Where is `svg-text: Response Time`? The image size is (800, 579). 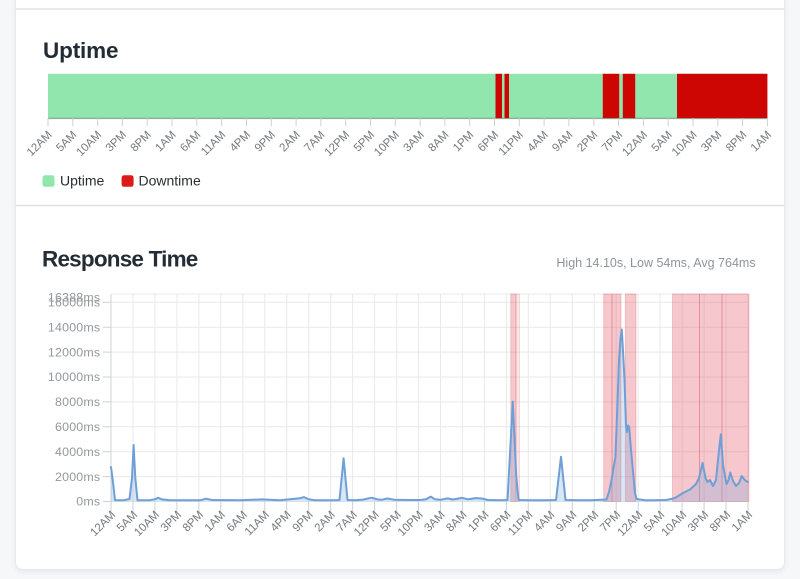 svg-text: Response Time is located at coordinates (120, 258).